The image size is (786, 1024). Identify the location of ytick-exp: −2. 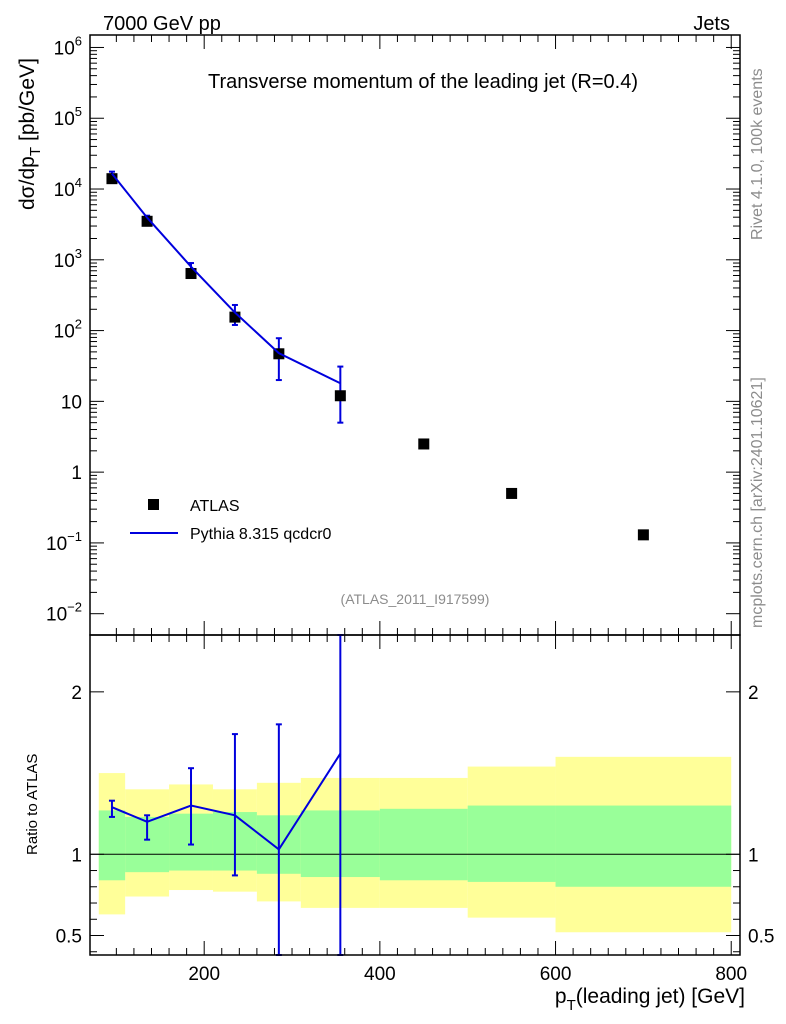
(74, 607).